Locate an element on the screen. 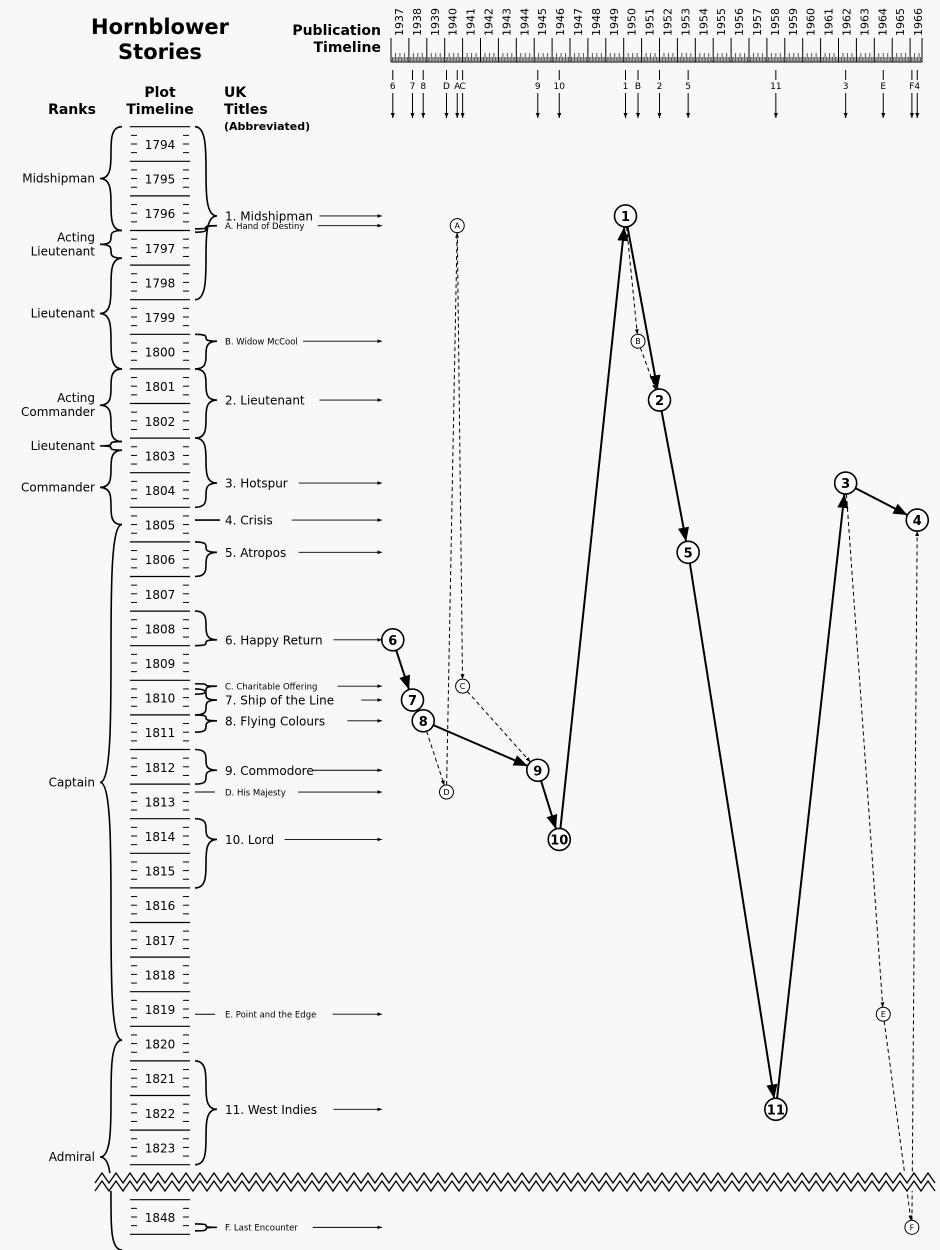  pub-marker-label: 4 is located at coordinates (917, 87).